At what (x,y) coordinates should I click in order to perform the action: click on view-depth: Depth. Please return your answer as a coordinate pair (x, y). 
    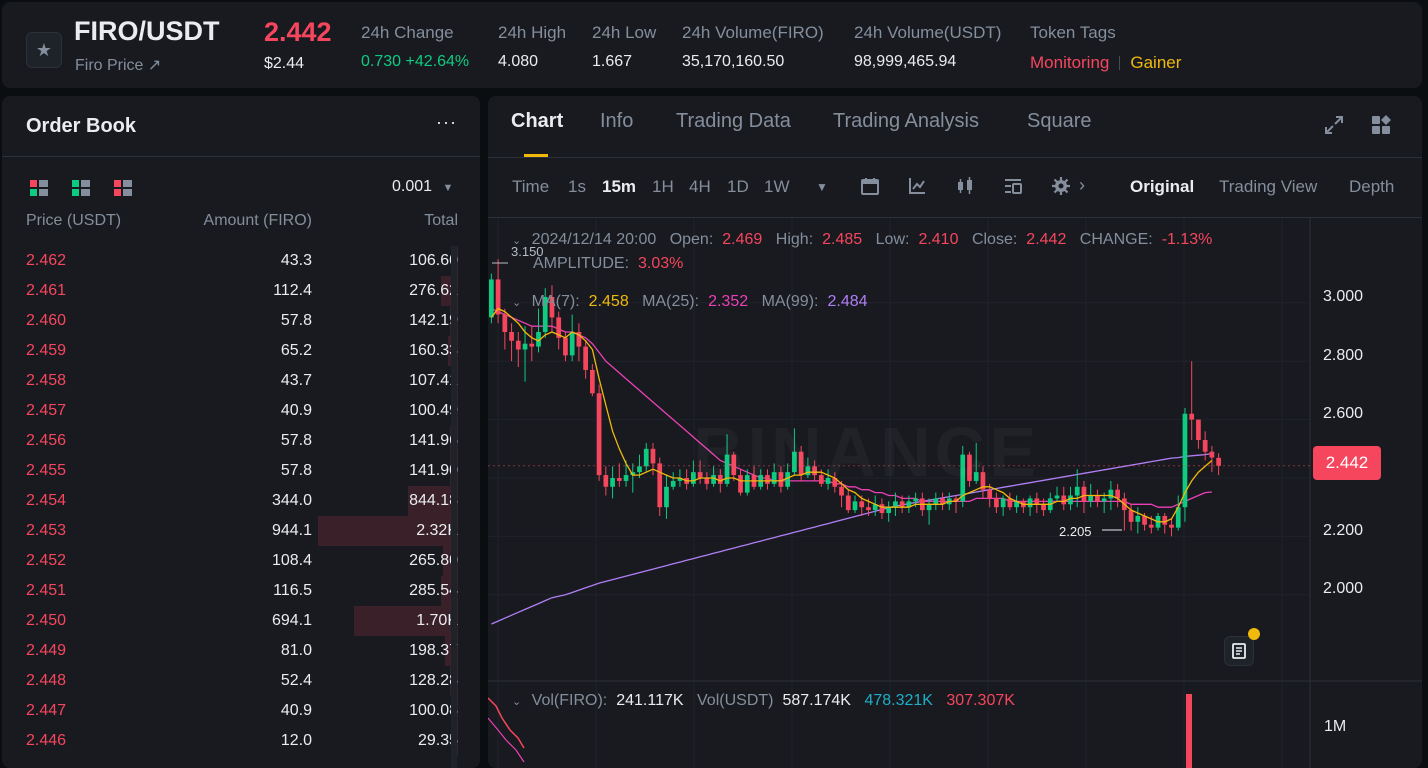
    Looking at the image, I should click on (1372, 186).